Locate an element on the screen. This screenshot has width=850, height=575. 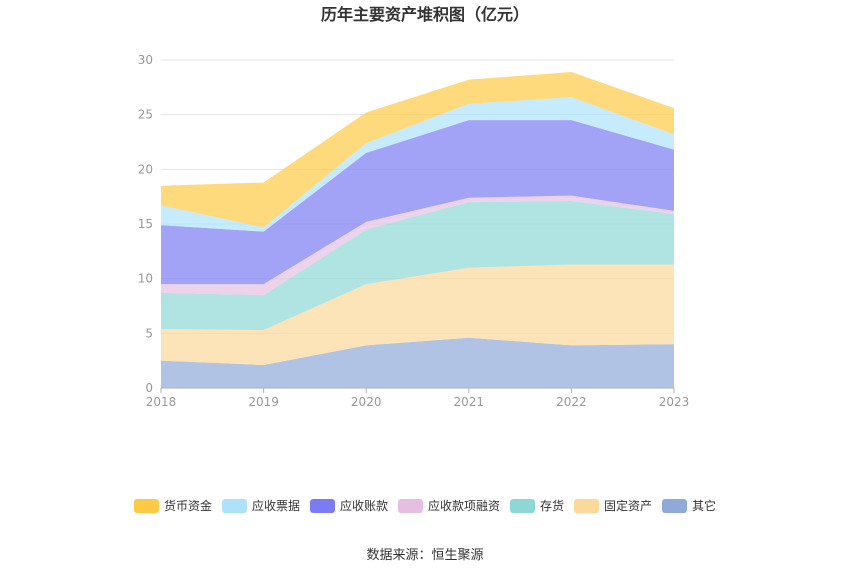
legend-label: 应收账款 is located at coordinates (364, 505).